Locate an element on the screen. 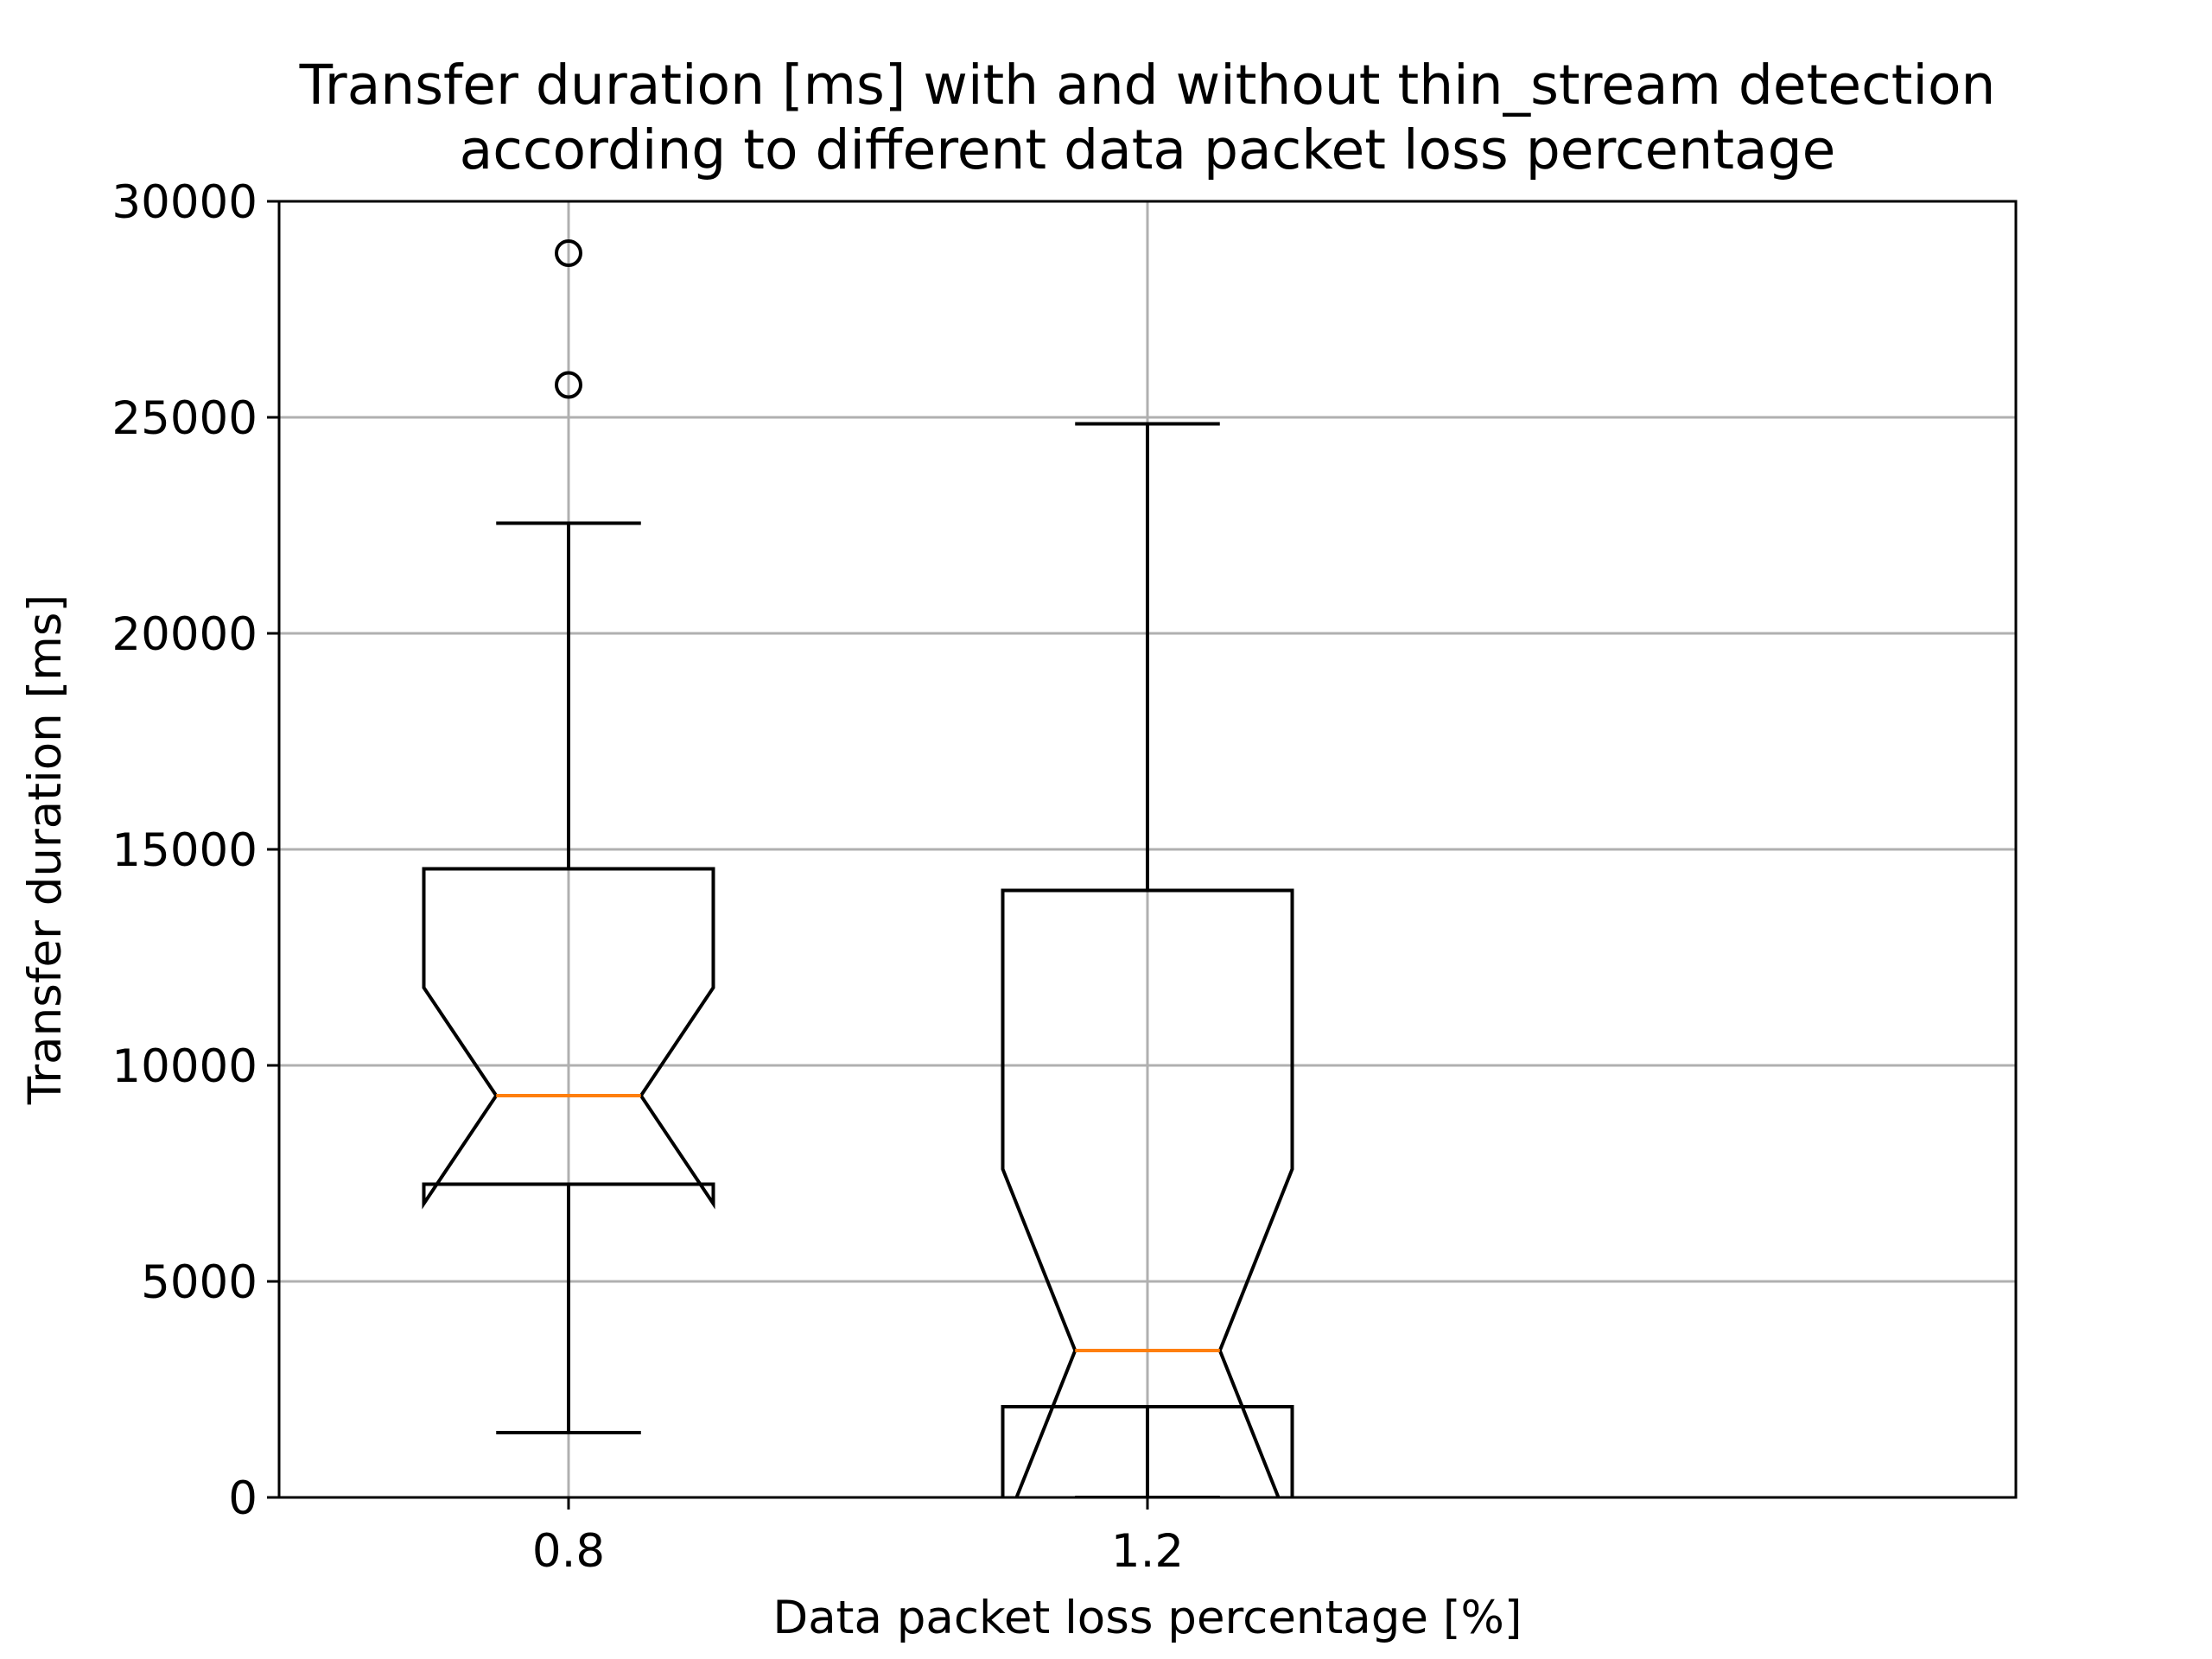 The height and width of the screenshot is (1659, 2212). x-tick-label: 1.2 is located at coordinates (1147, 1551).